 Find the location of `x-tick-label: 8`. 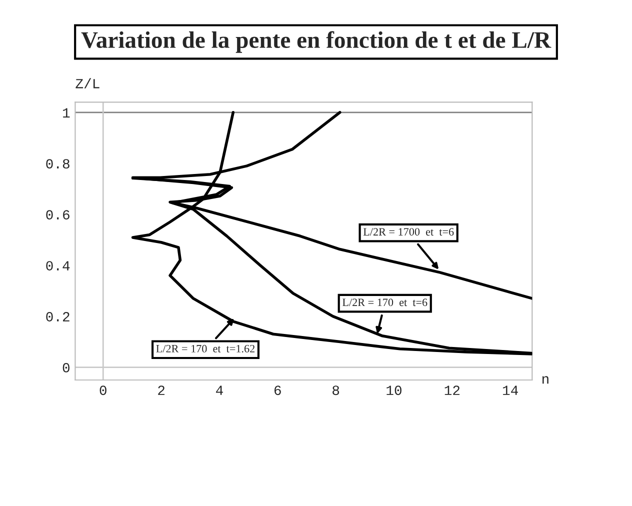

x-tick-label: 8 is located at coordinates (336, 391).